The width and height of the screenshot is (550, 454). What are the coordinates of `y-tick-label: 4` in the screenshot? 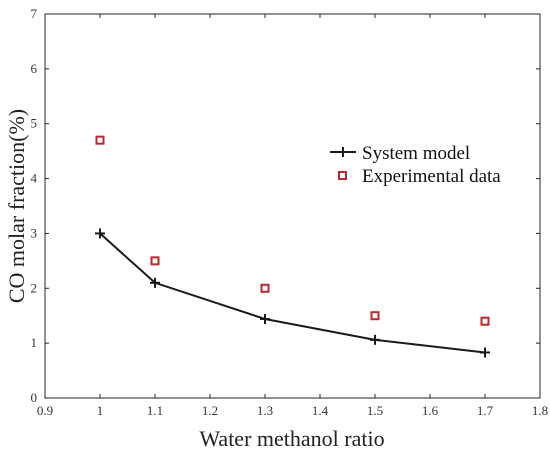 It's located at (34, 178).